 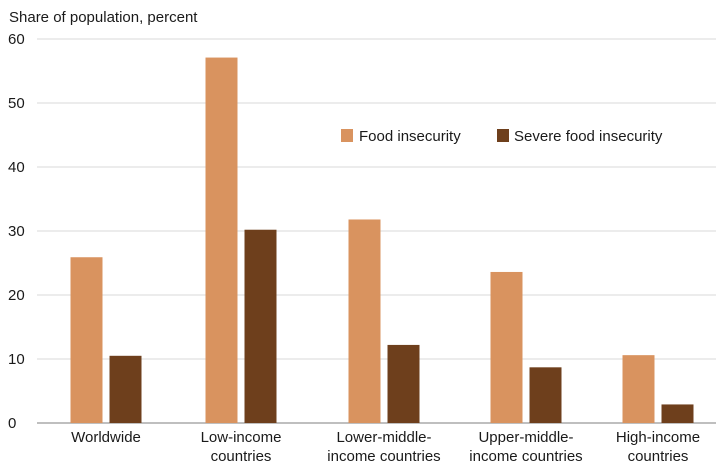 What do you see at coordinates (103, 17) in the screenshot?
I see `y-axis-label: Share of population, percent` at bounding box center [103, 17].